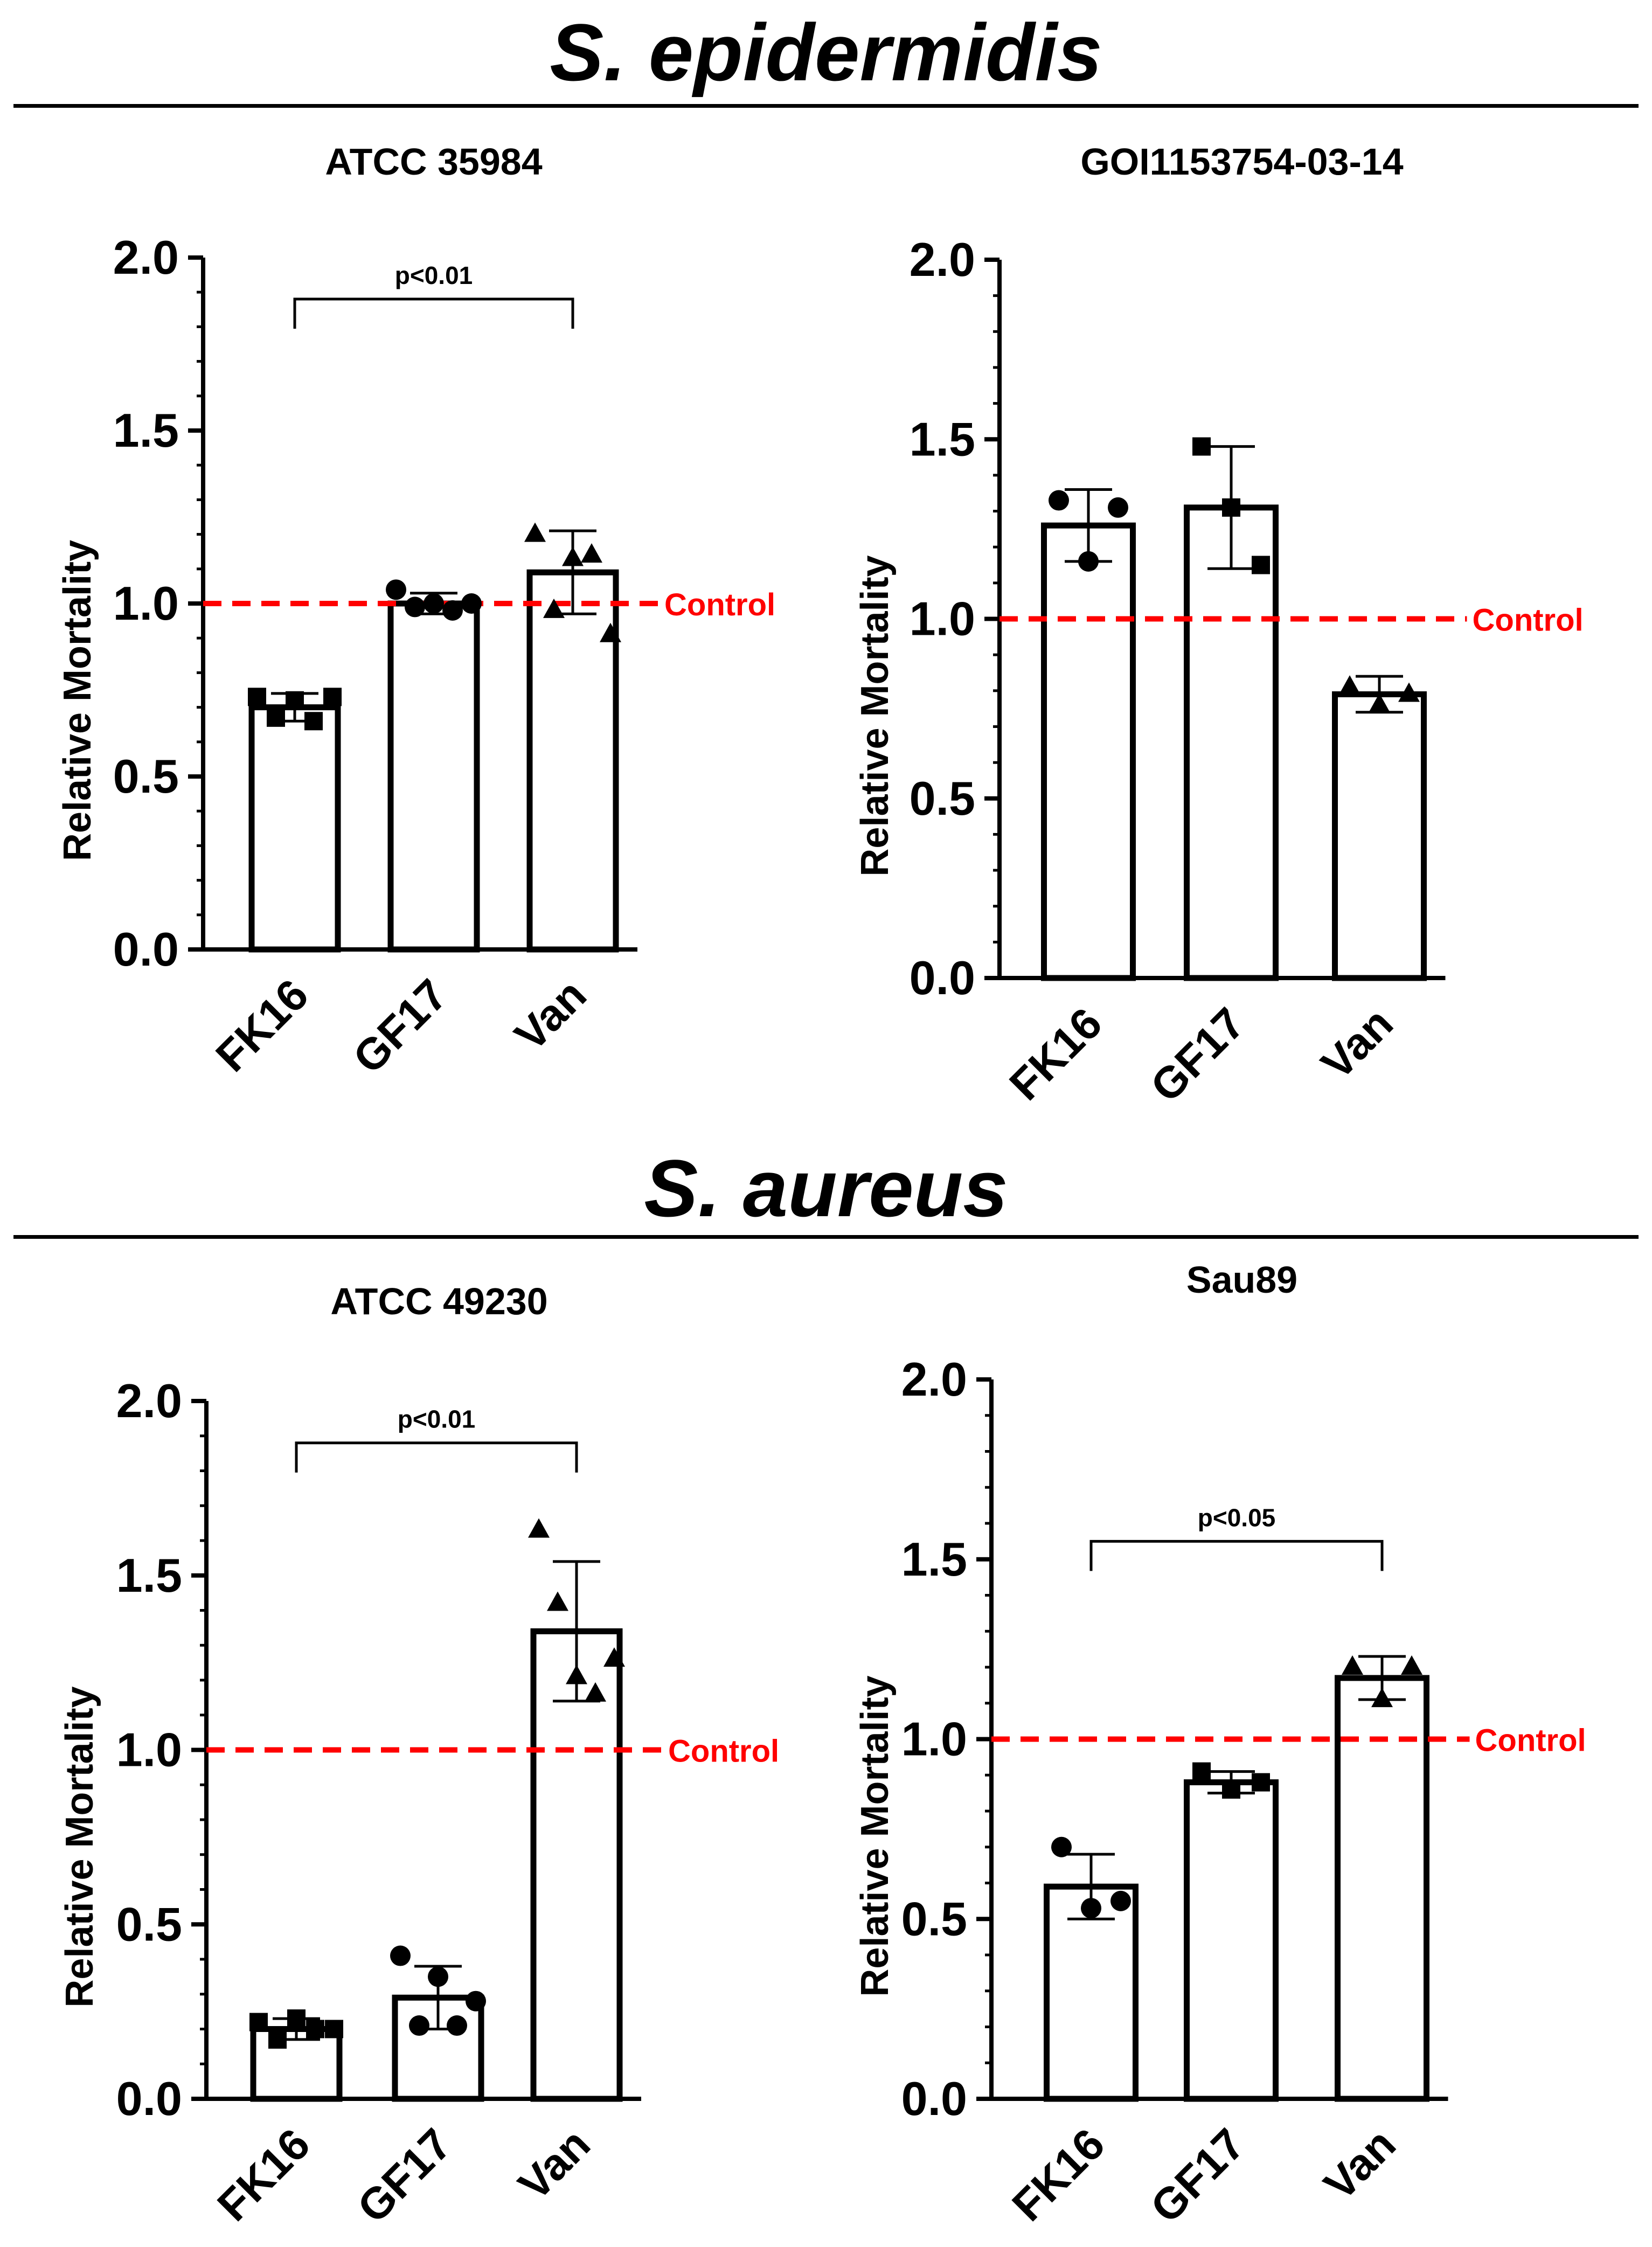 Image resolution: width=1652 pixels, height=2247 pixels. Describe the element at coordinates (1242, 1280) in the screenshot. I see `panel-title: Sau89` at that location.